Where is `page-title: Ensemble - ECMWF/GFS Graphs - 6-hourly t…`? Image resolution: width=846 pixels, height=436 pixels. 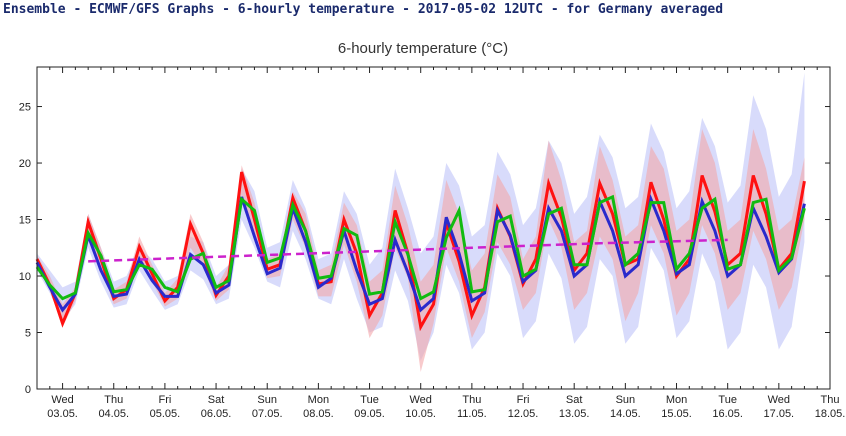
page-title: Ensemble - ECMWF/GFS Graphs - 6-hourly t… is located at coordinates (363, 9).